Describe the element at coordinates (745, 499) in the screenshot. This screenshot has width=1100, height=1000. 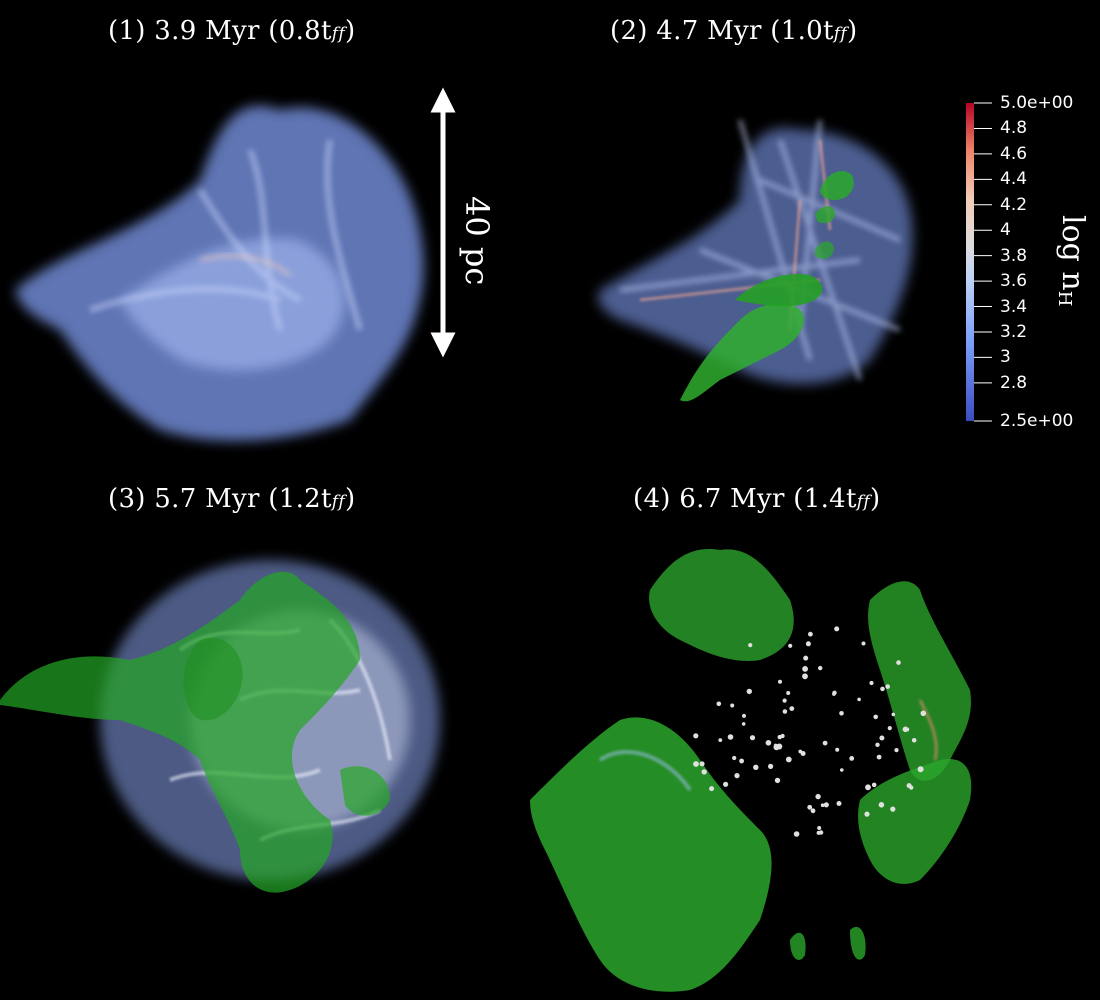
I see `panel-4-title-main: (4) 6.7 Myr (1.4t` at that location.